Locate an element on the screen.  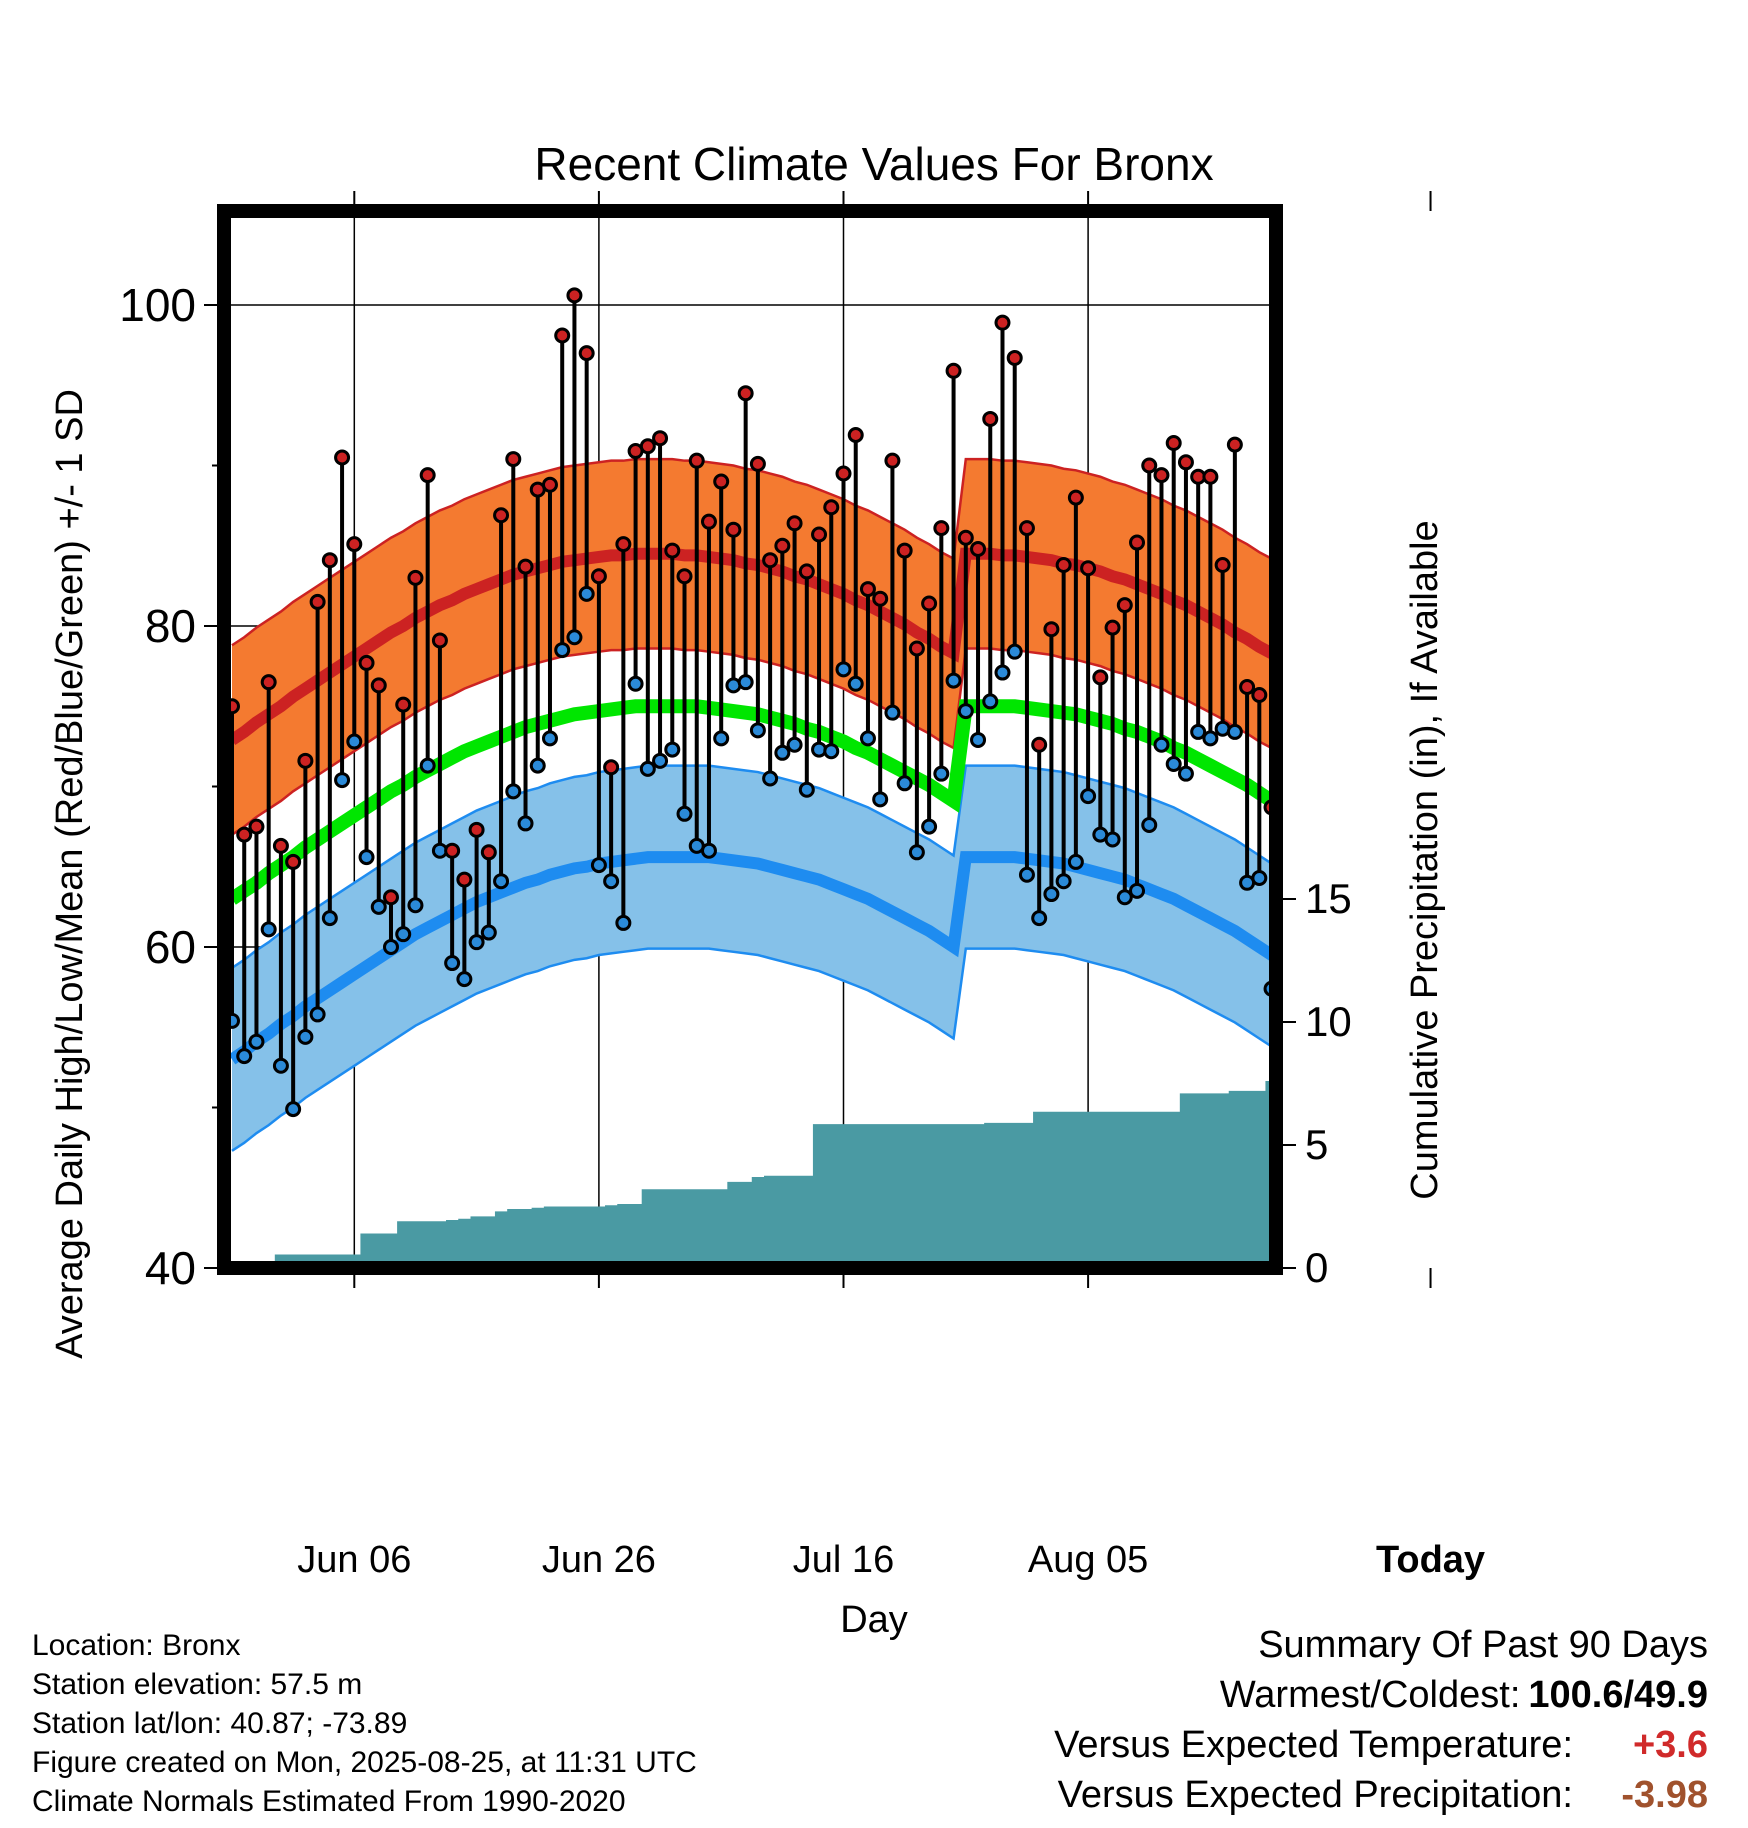
x-tick-label: Jun 26 is located at coordinates (599, 1560).